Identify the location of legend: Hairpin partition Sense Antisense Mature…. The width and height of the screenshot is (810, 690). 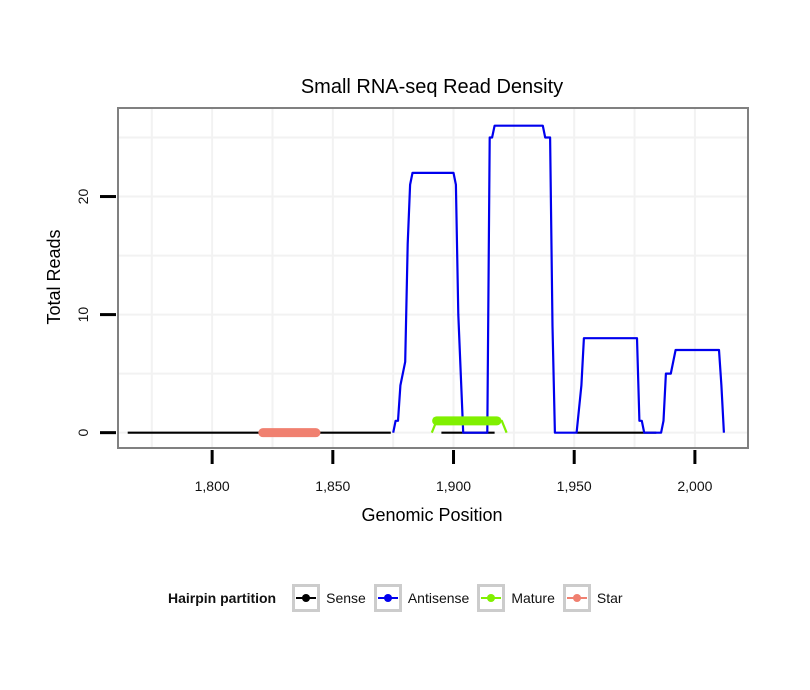
(399, 598).